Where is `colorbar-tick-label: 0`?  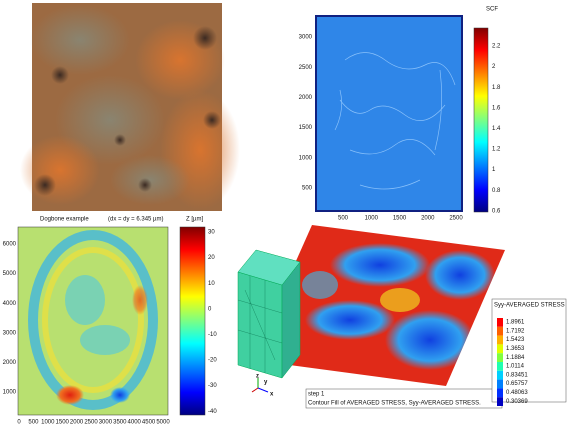
colorbar-tick-label: 0 is located at coordinates (210, 309).